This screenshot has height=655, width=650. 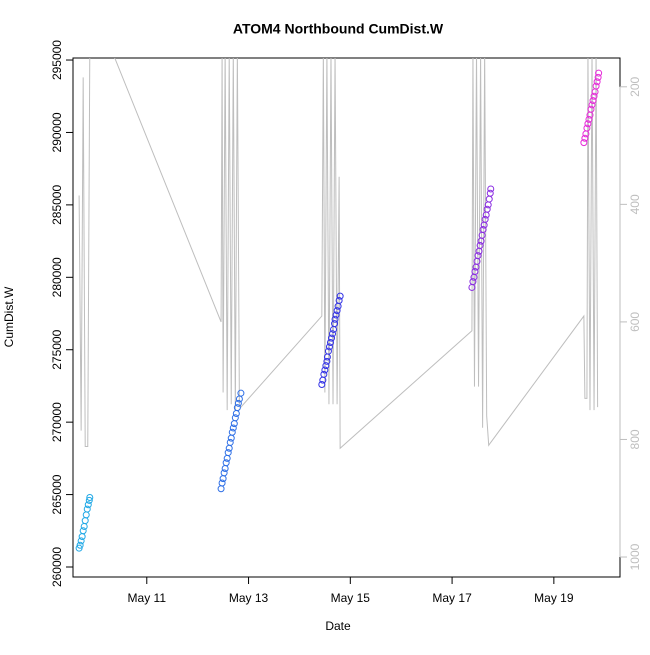 I want to click on y2-tick-label: 400, so click(x=635, y=204).